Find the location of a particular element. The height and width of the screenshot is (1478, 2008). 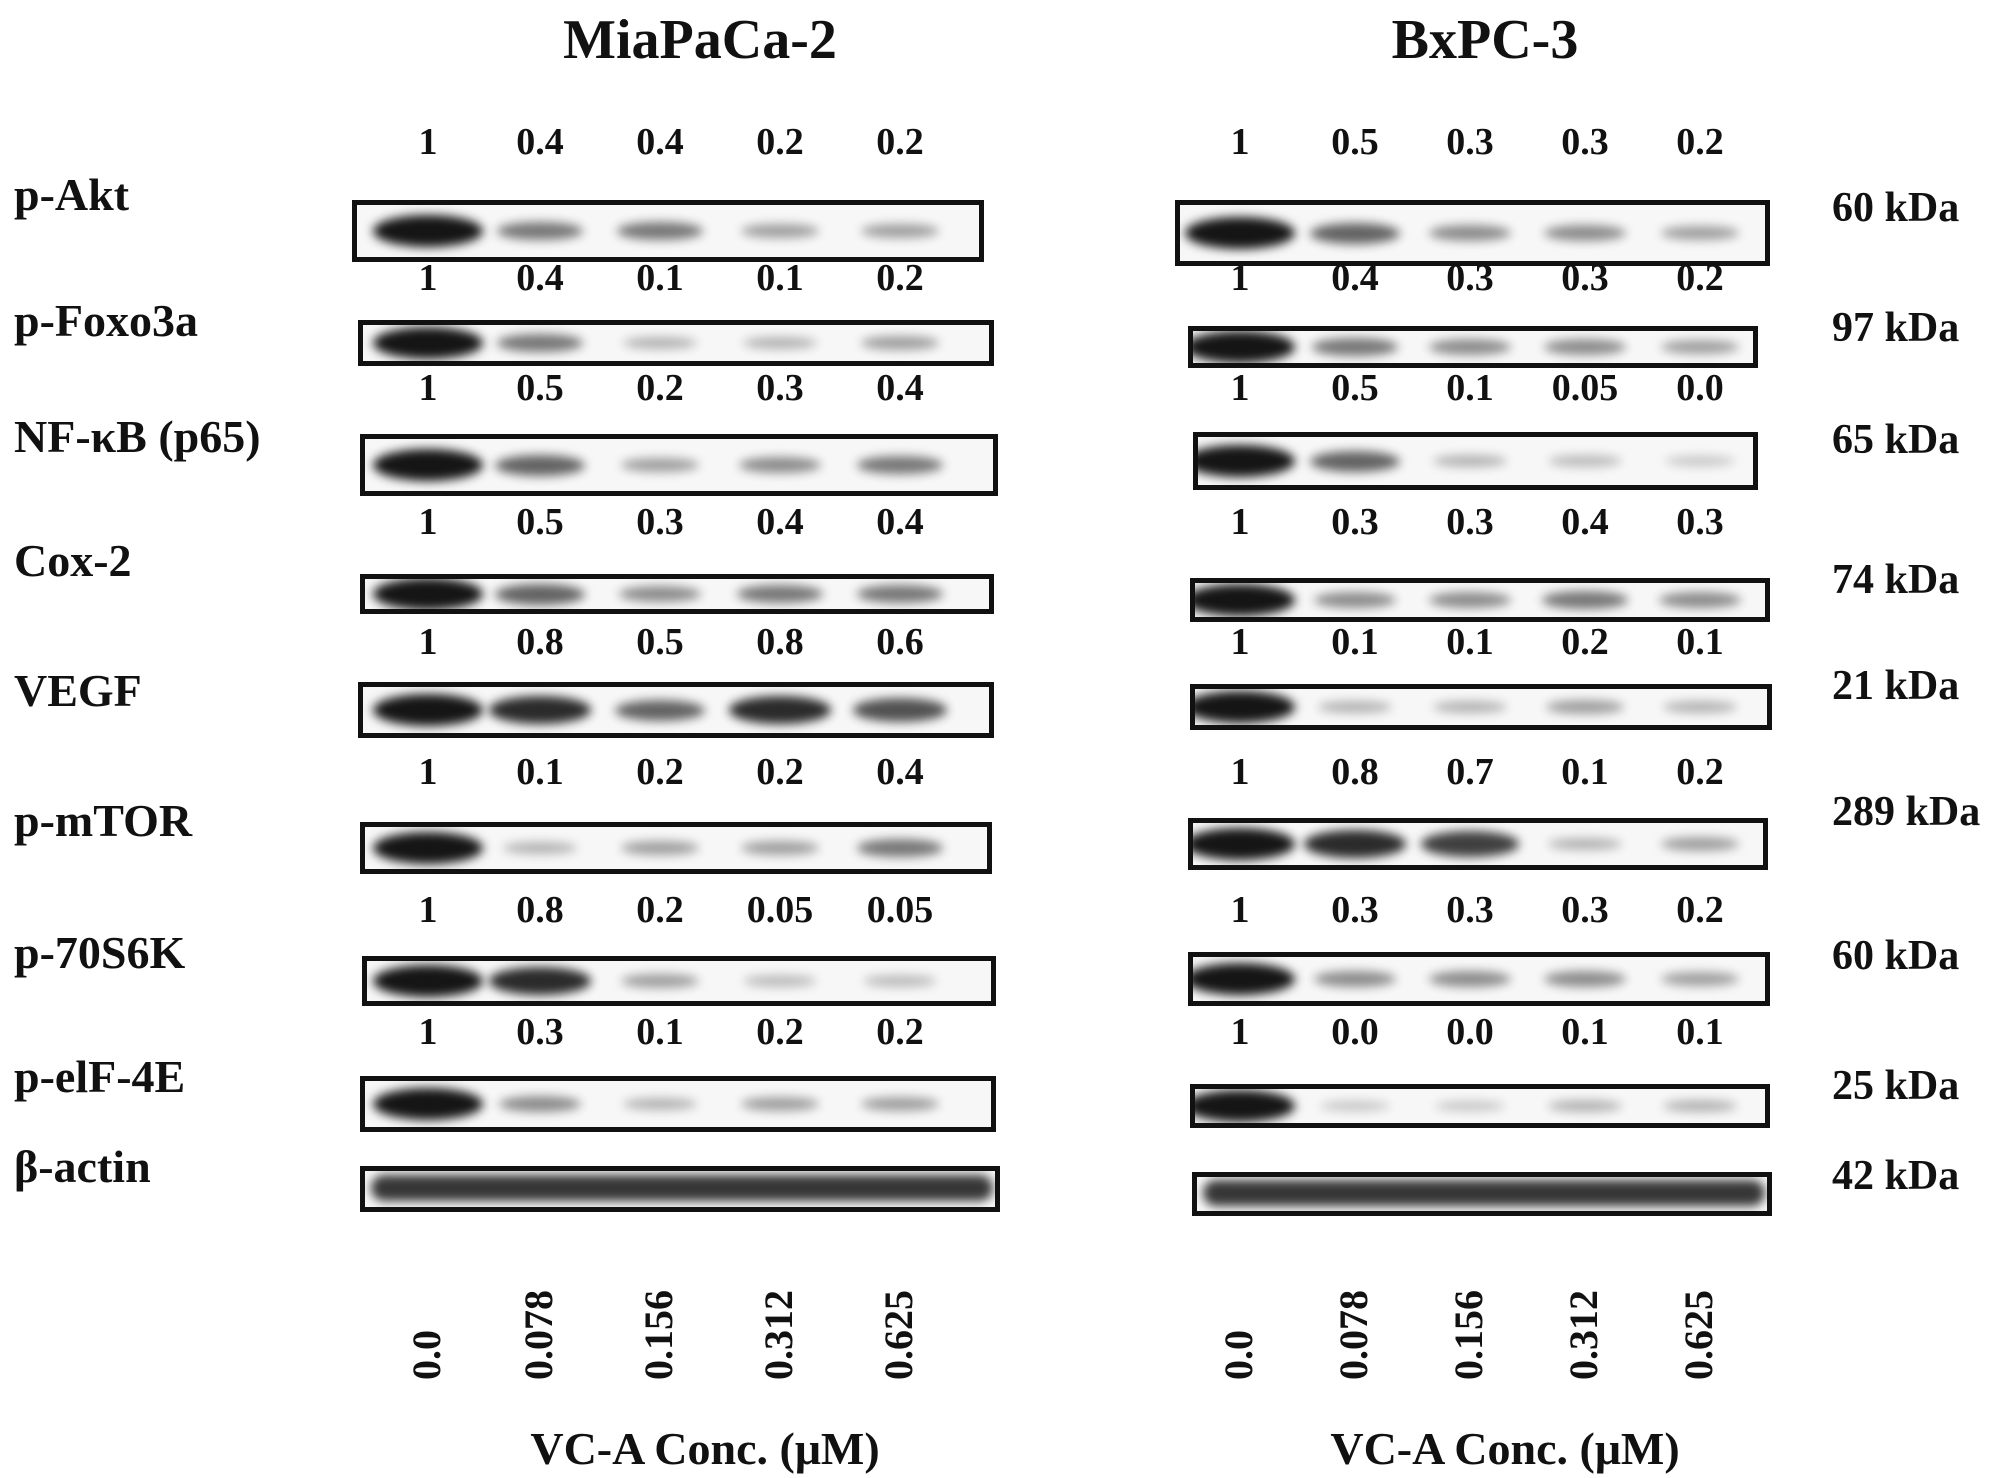

left-density-ratio: 0.1 is located at coordinates (660, 278).